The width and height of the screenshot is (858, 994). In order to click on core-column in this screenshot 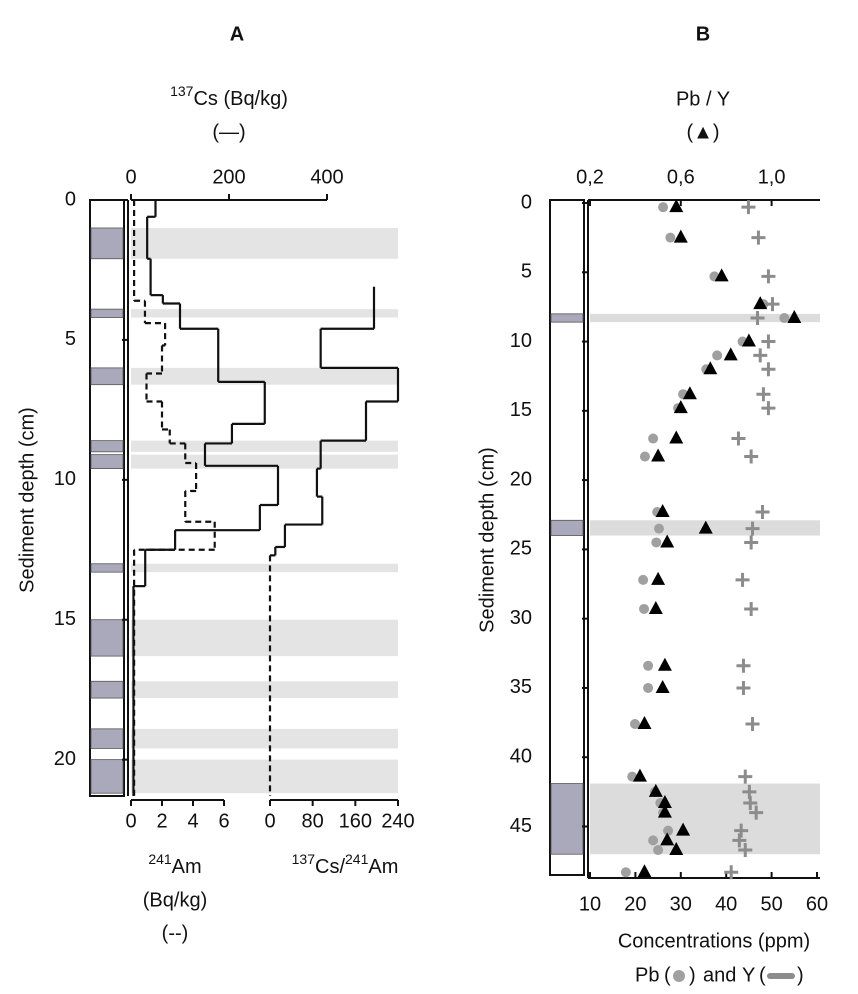, I will do `click(567, 537)`.